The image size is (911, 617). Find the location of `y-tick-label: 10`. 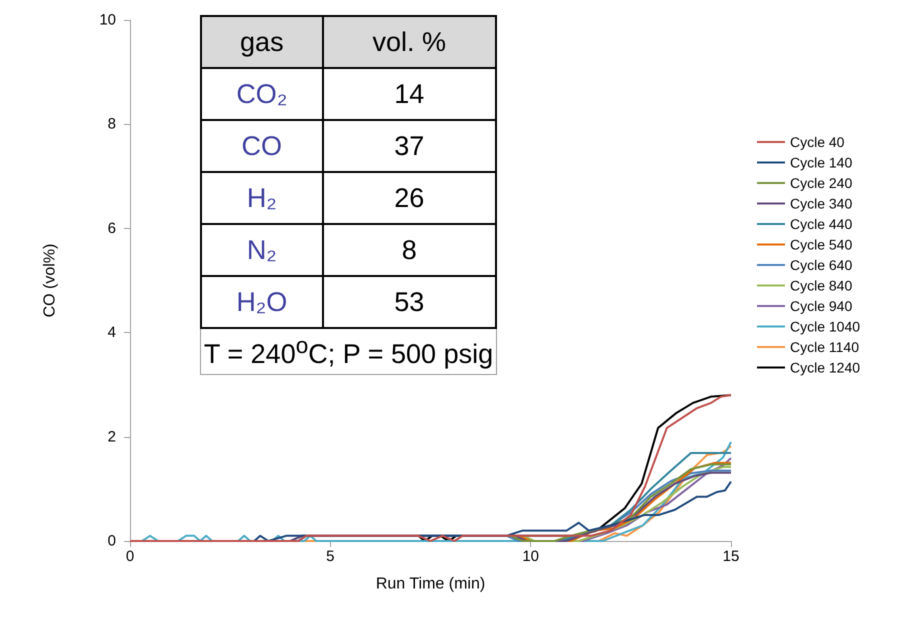

y-tick-label: 10 is located at coordinates (107, 20).